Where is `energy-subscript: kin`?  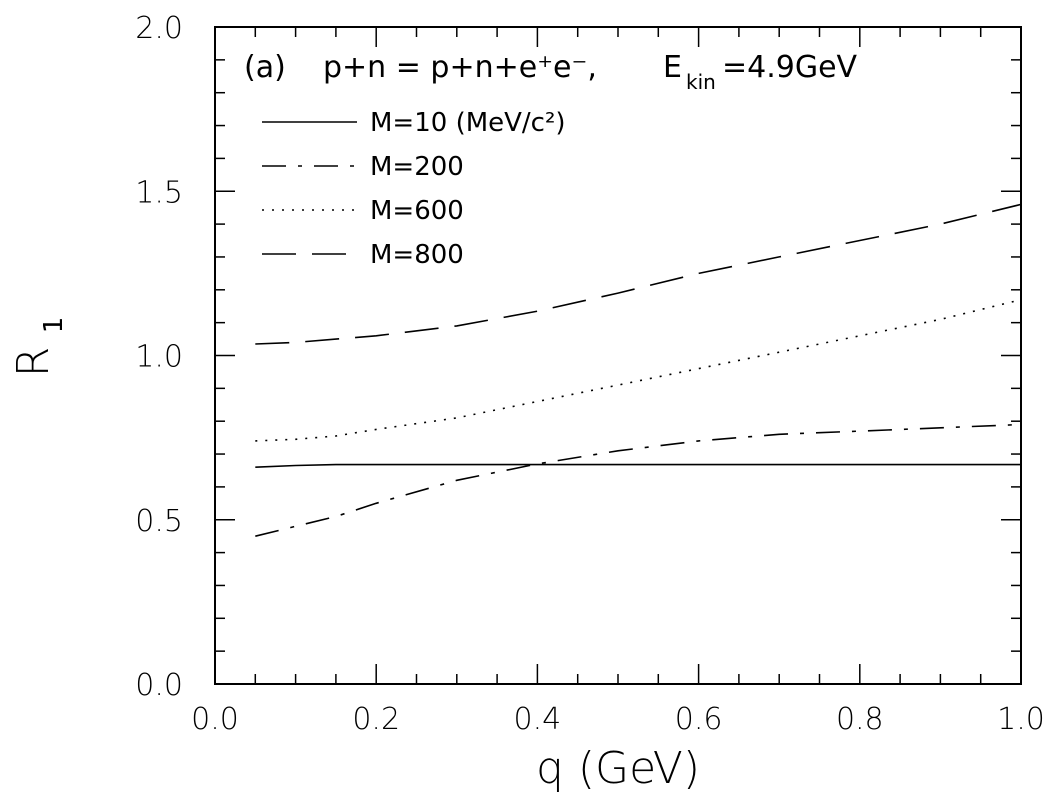 energy-subscript: kin is located at coordinates (701, 82).